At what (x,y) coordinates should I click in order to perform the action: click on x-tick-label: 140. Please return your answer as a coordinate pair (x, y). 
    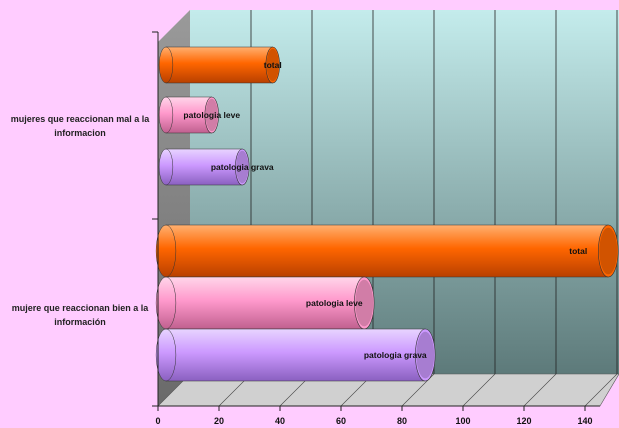
    Looking at the image, I should click on (584, 421).